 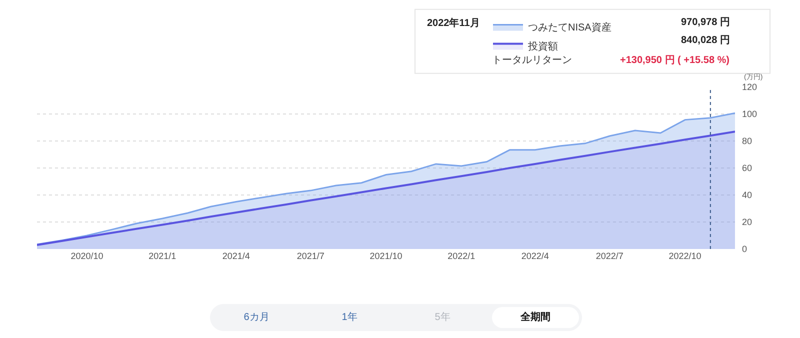 What do you see at coordinates (747, 222) in the screenshot?
I see `y-tick-label: 20` at bounding box center [747, 222].